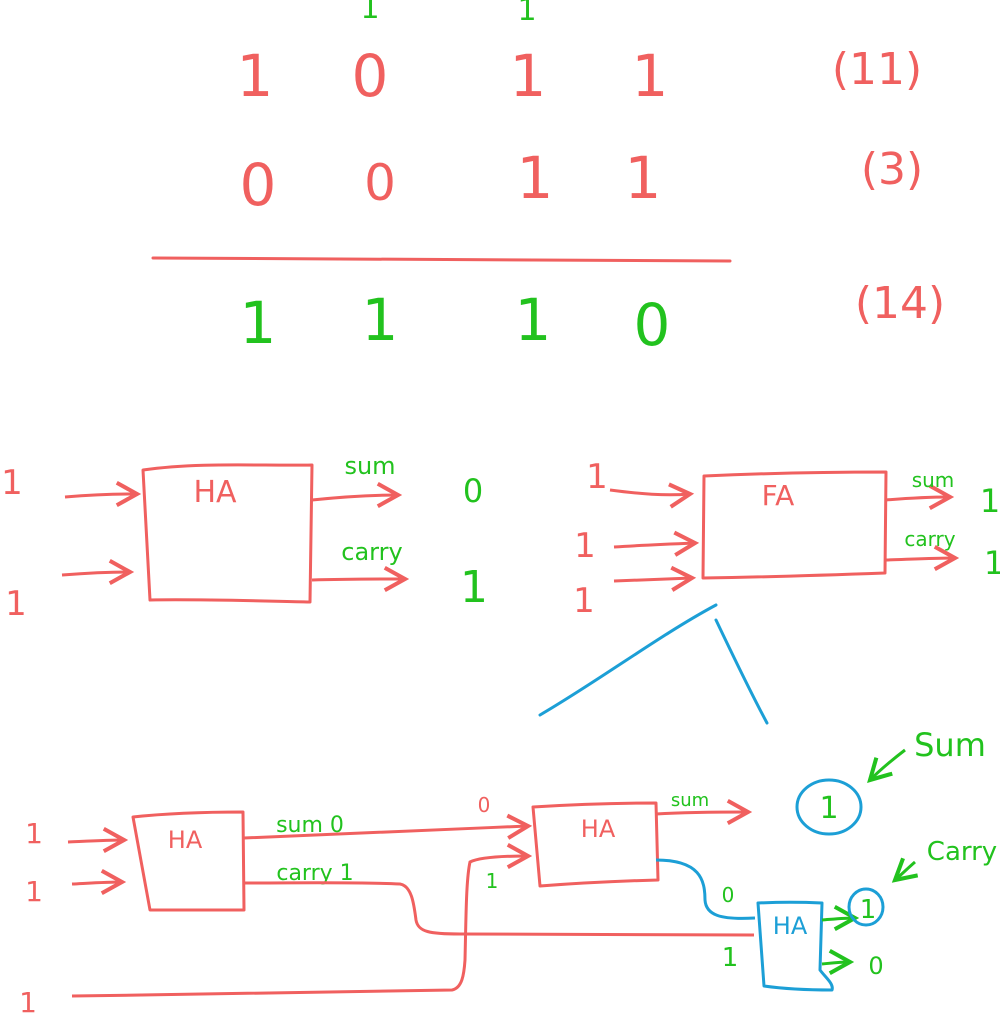 Image resolution: width=1000 pixels, height=1014 pixels. I want to click on expansion-line-right, so click(741, 671).